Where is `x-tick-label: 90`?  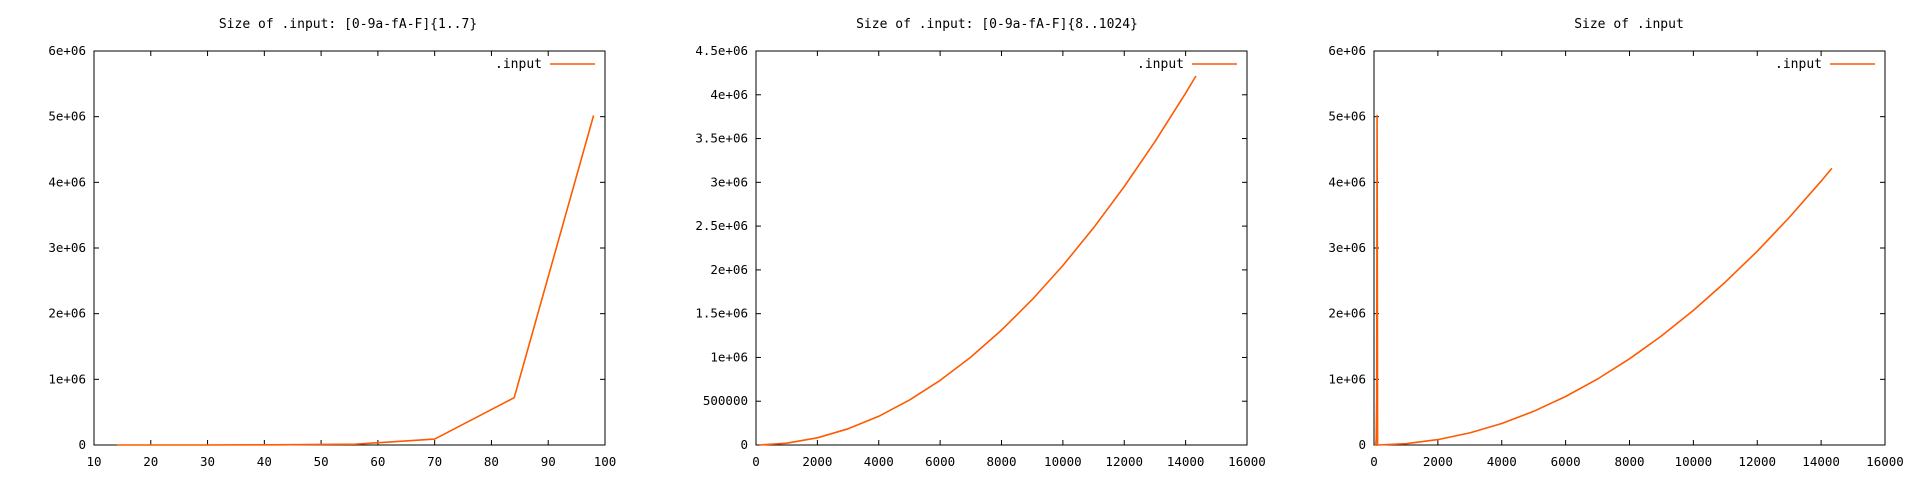
x-tick-label: 90 is located at coordinates (548, 461).